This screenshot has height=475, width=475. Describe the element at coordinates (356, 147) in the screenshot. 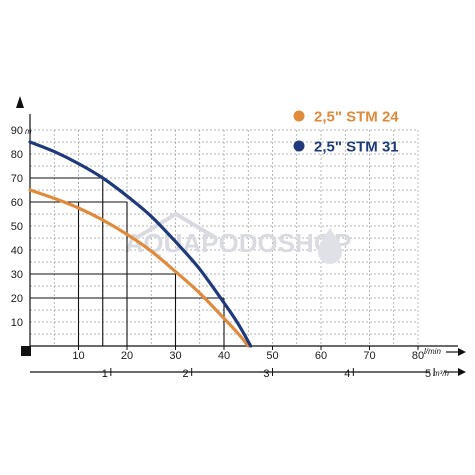

I see `legend-label-2: 2,5" STM 31` at that location.